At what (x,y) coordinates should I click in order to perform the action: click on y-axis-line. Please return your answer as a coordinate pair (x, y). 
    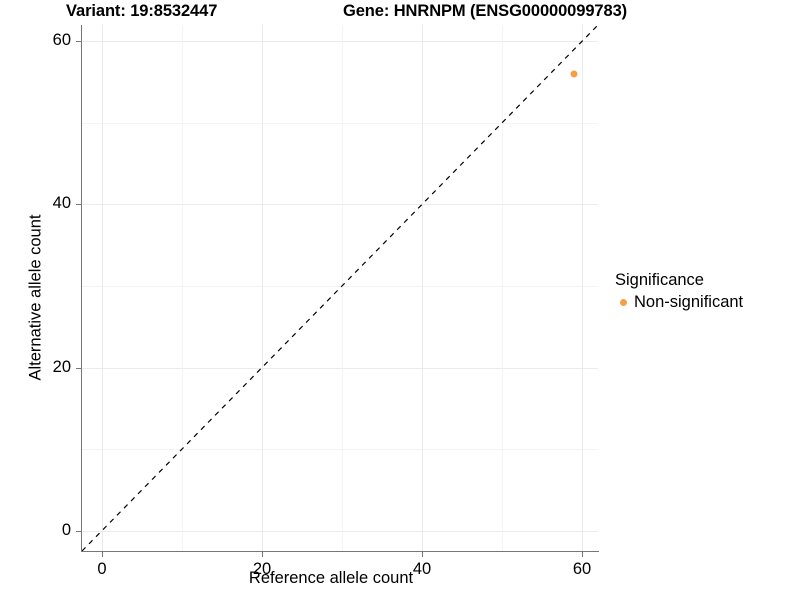
    Looking at the image, I should click on (81, 288).